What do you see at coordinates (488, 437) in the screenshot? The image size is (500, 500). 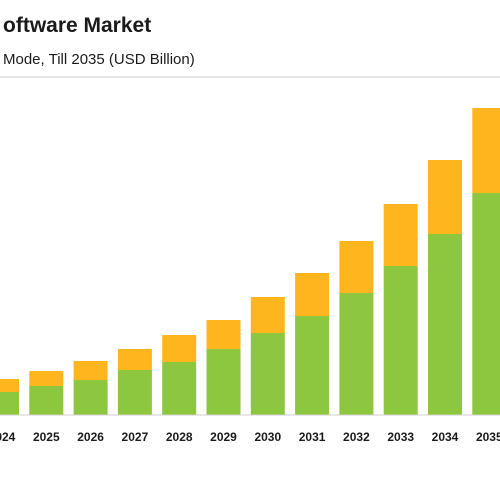 I see `x-tick-label-2035: 2035` at bounding box center [488, 437].